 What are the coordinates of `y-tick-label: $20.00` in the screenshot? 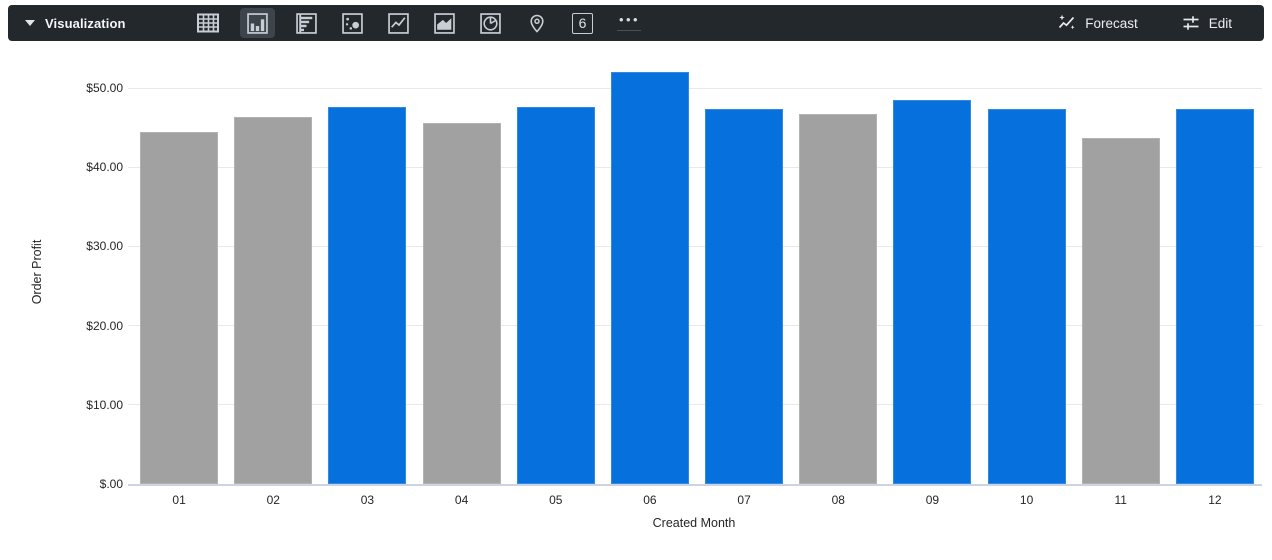 It's located at (104, 325).